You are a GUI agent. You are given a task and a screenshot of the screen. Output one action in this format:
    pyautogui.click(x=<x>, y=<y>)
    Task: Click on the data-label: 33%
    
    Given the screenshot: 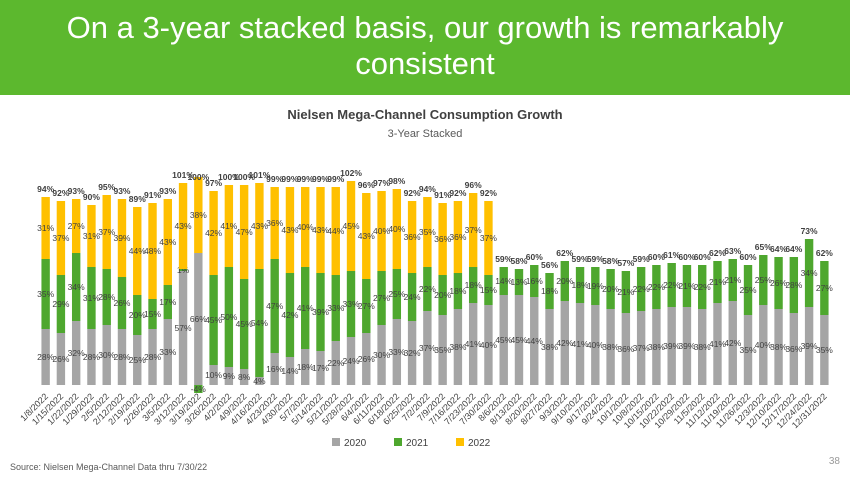 What is the action you would take?
    pyautogui.click(x=335, y=308)
    